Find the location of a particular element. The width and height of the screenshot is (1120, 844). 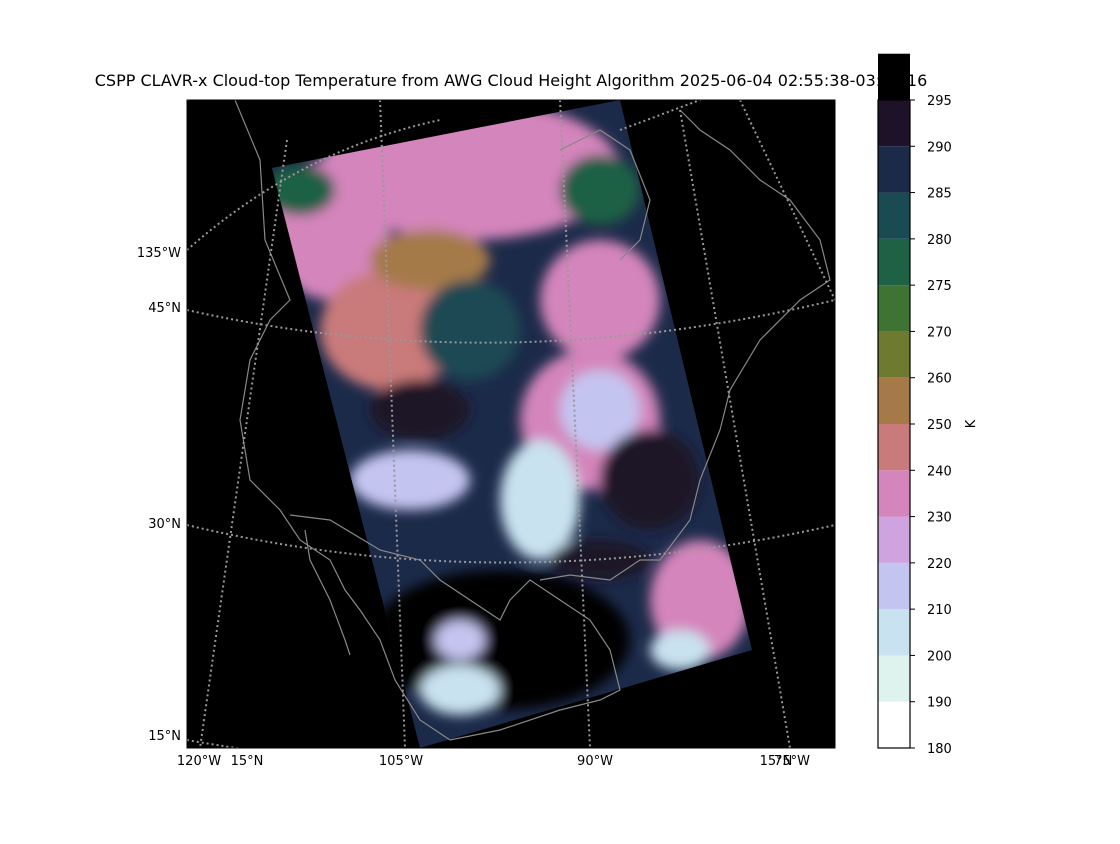

colorbar-tick-label: 180 is located at coordinates (939, 749).